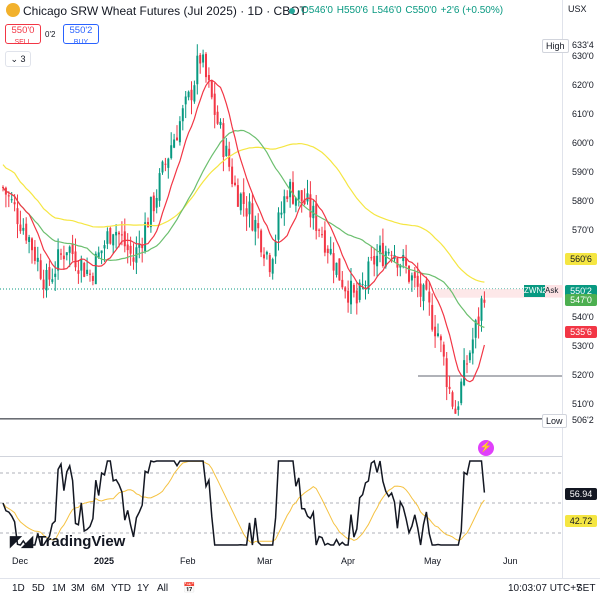 This screenshot has width=600, height=601. I want to click on price-tick: 510'0, so click(583, 404).